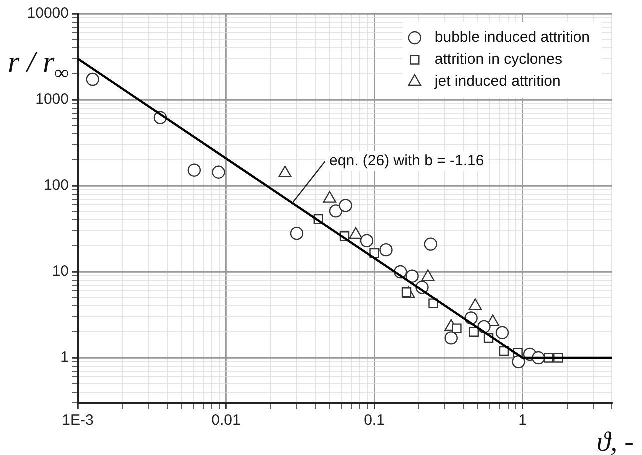  Describe the element at coordinates (48, 13) in the screenshot. I see `y-tick-label: 10000` at that location.